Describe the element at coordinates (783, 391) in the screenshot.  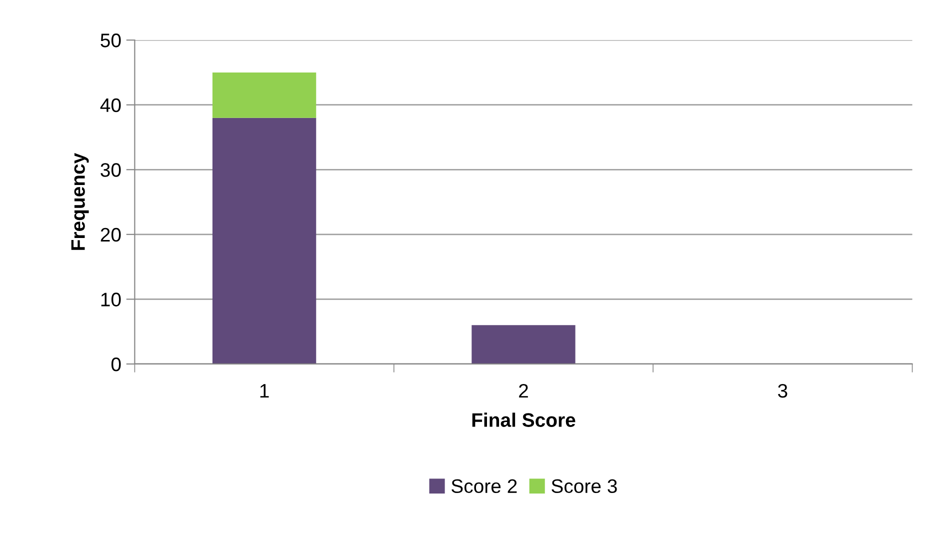
I see `x-tick-label: 3` at that location.